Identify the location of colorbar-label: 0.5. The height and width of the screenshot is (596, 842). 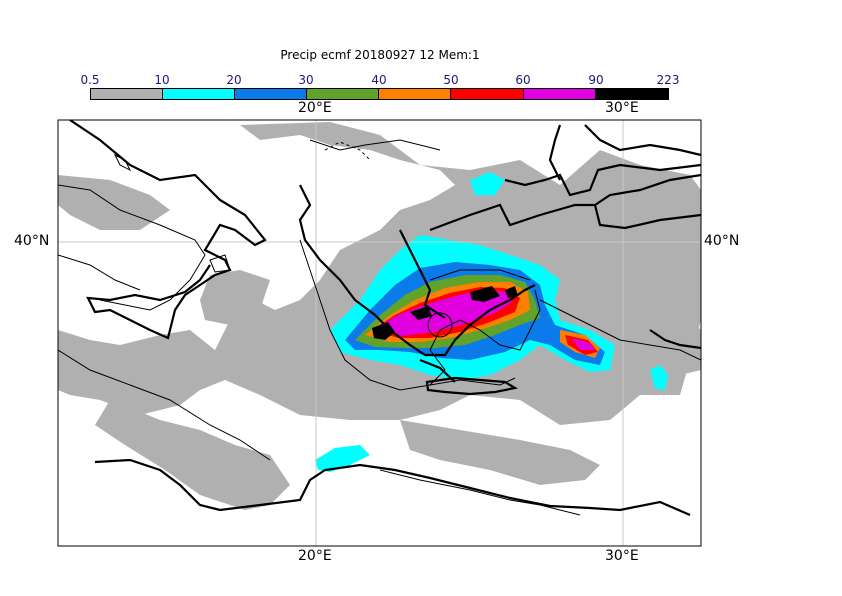
(90, 80).